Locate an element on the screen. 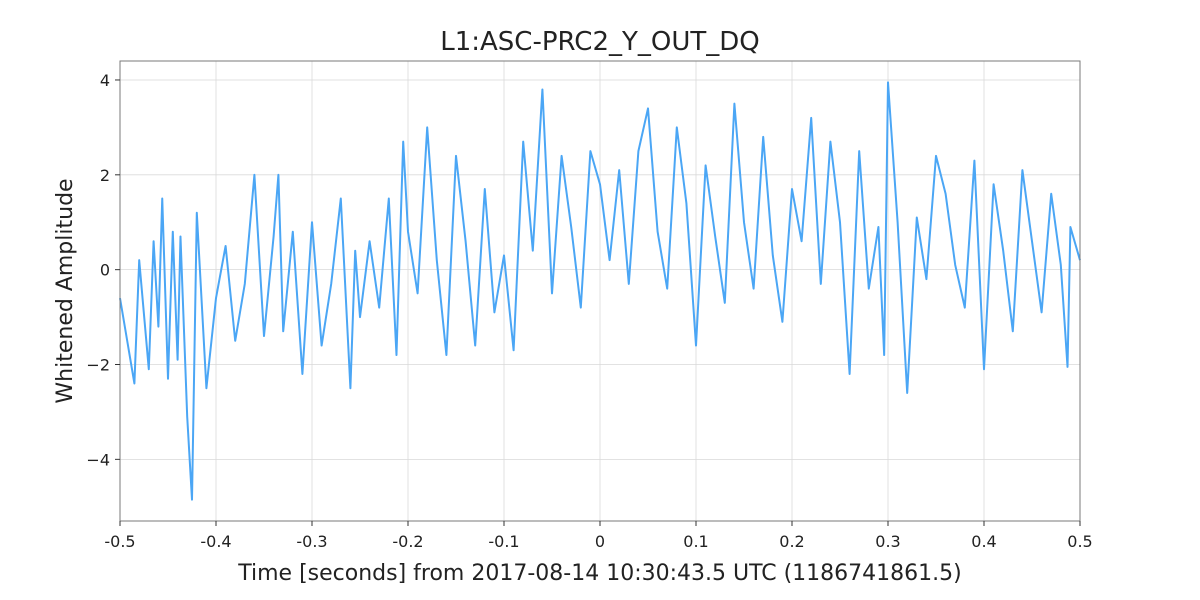  y-tick-label: 4 is located at coordinates (105, 80).